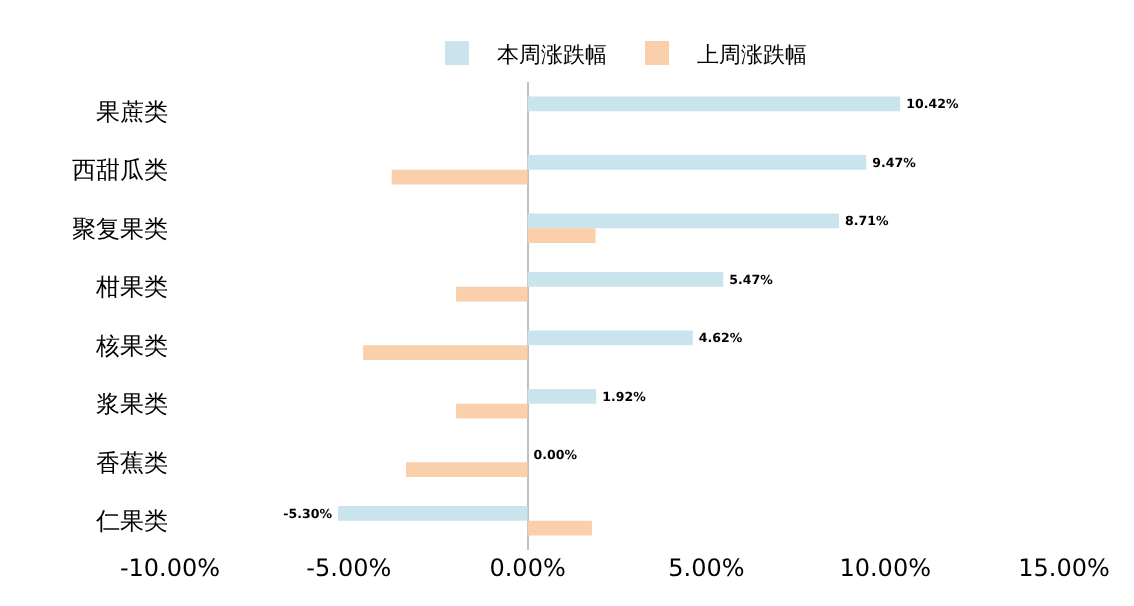  I want to click on y-tick-label: 香蕉类, so click(132, 462).